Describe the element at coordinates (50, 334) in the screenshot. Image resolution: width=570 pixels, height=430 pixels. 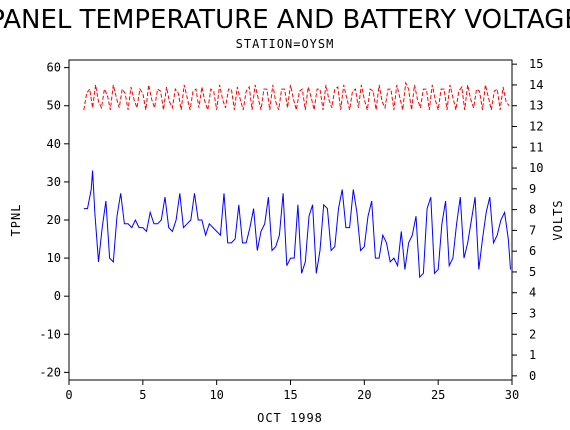
I see `y-left-tick-label: -10` at that location.